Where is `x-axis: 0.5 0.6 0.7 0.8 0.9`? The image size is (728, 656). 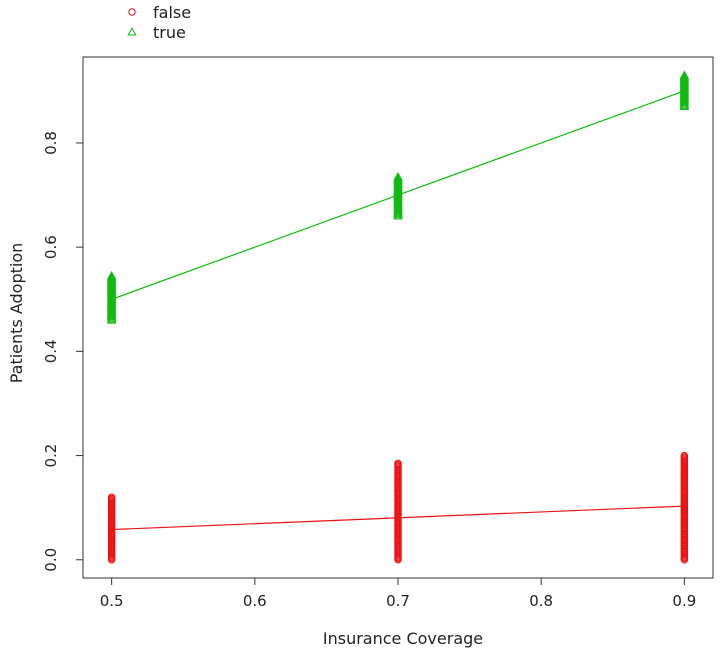
x-axis: 0.5 0.6 0.7 0.8 0.9 is located at coordinates (398, 594).